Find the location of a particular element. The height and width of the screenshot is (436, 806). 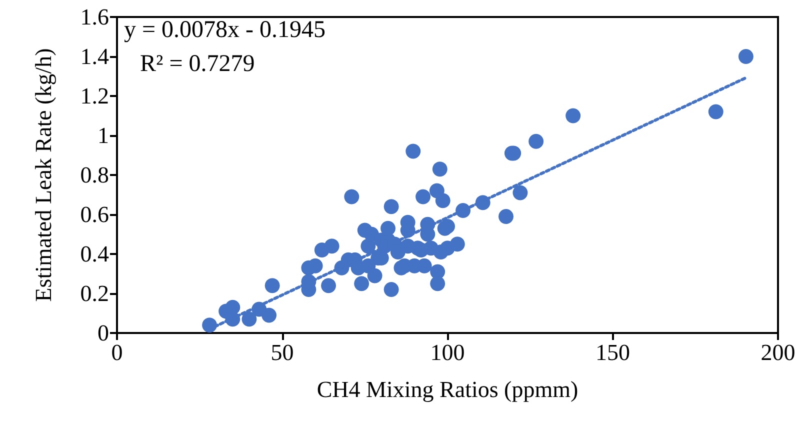

x-tick-label: 150 is located at coordinates (613, 352).